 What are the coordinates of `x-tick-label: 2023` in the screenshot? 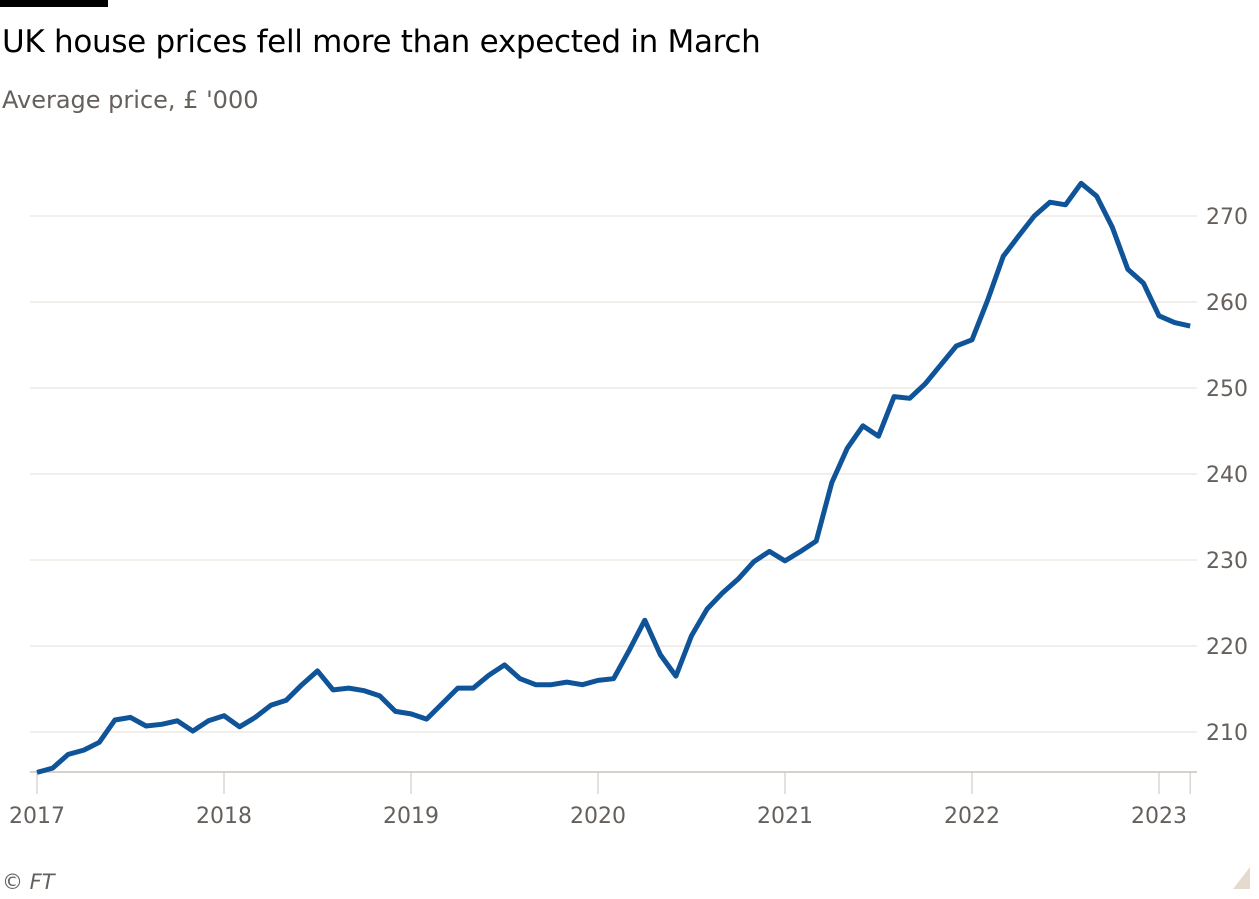 It's located at (1159, 816).